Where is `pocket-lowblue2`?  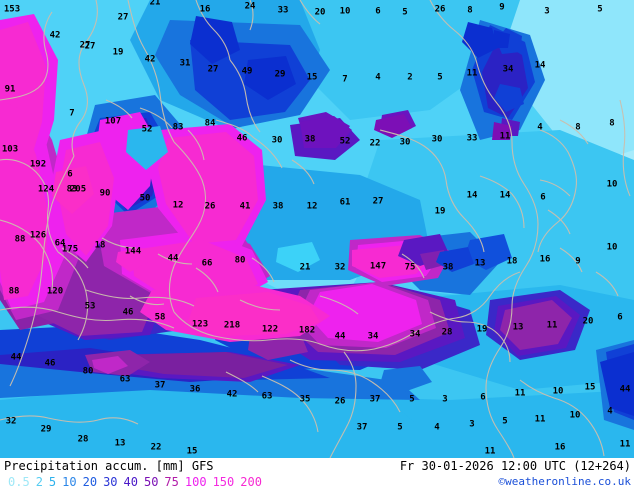 pocket-lowblue2 is located at coordinates (382, 421).